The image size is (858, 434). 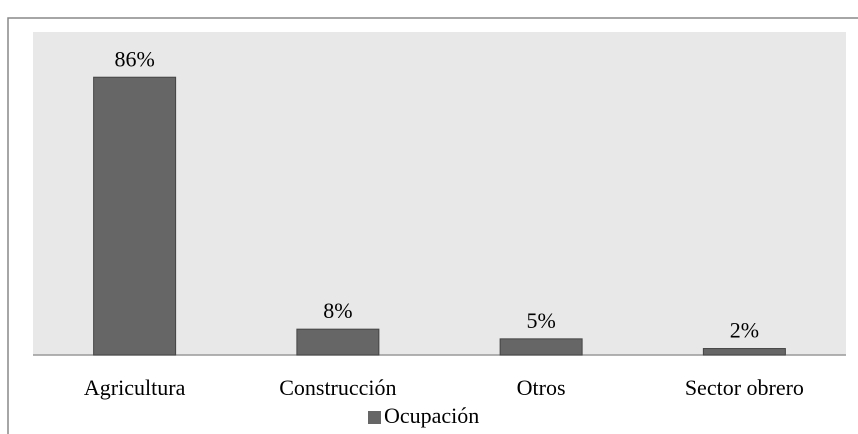 I want to click on data-label: 5%, so click(x=540, y=320).